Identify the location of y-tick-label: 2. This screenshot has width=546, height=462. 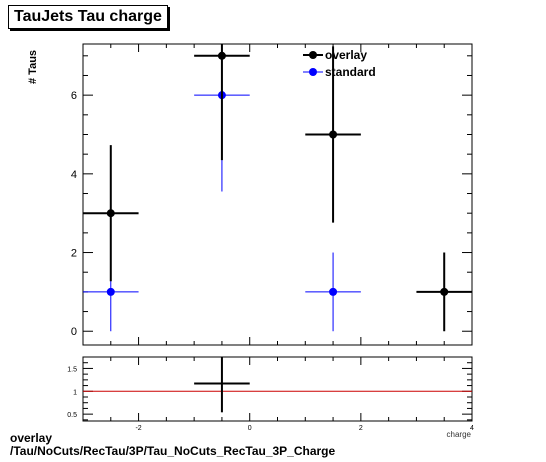
(74, 254).